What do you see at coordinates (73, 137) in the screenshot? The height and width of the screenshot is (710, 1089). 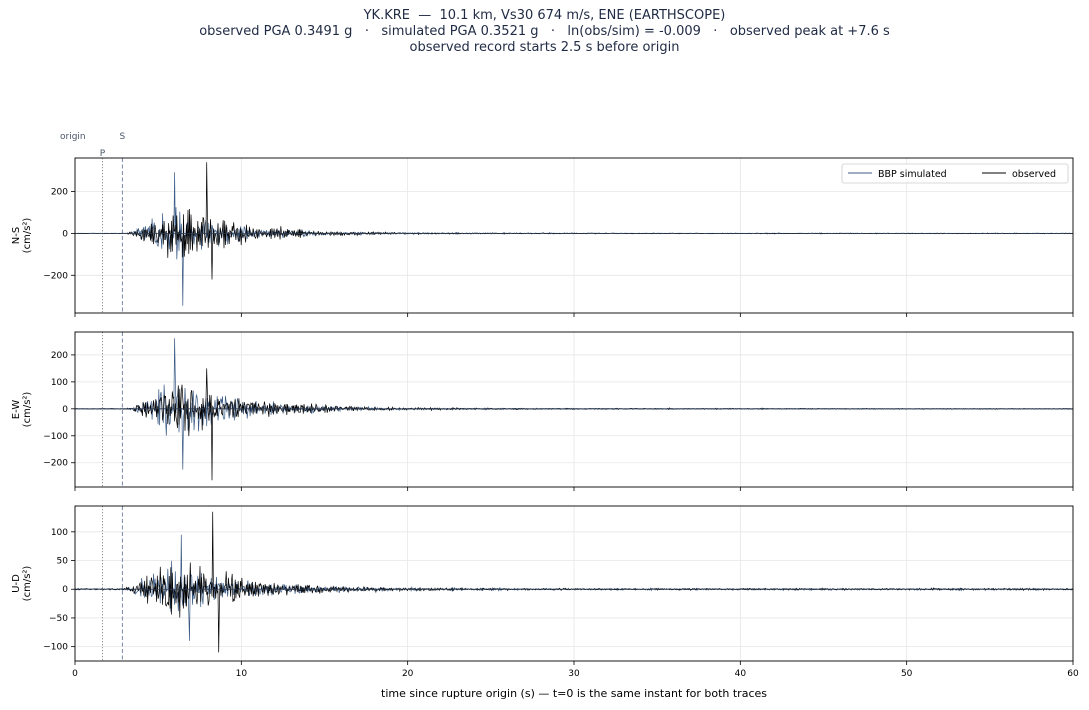 I see `origin-label: origin` at bounding box center [73, 137].